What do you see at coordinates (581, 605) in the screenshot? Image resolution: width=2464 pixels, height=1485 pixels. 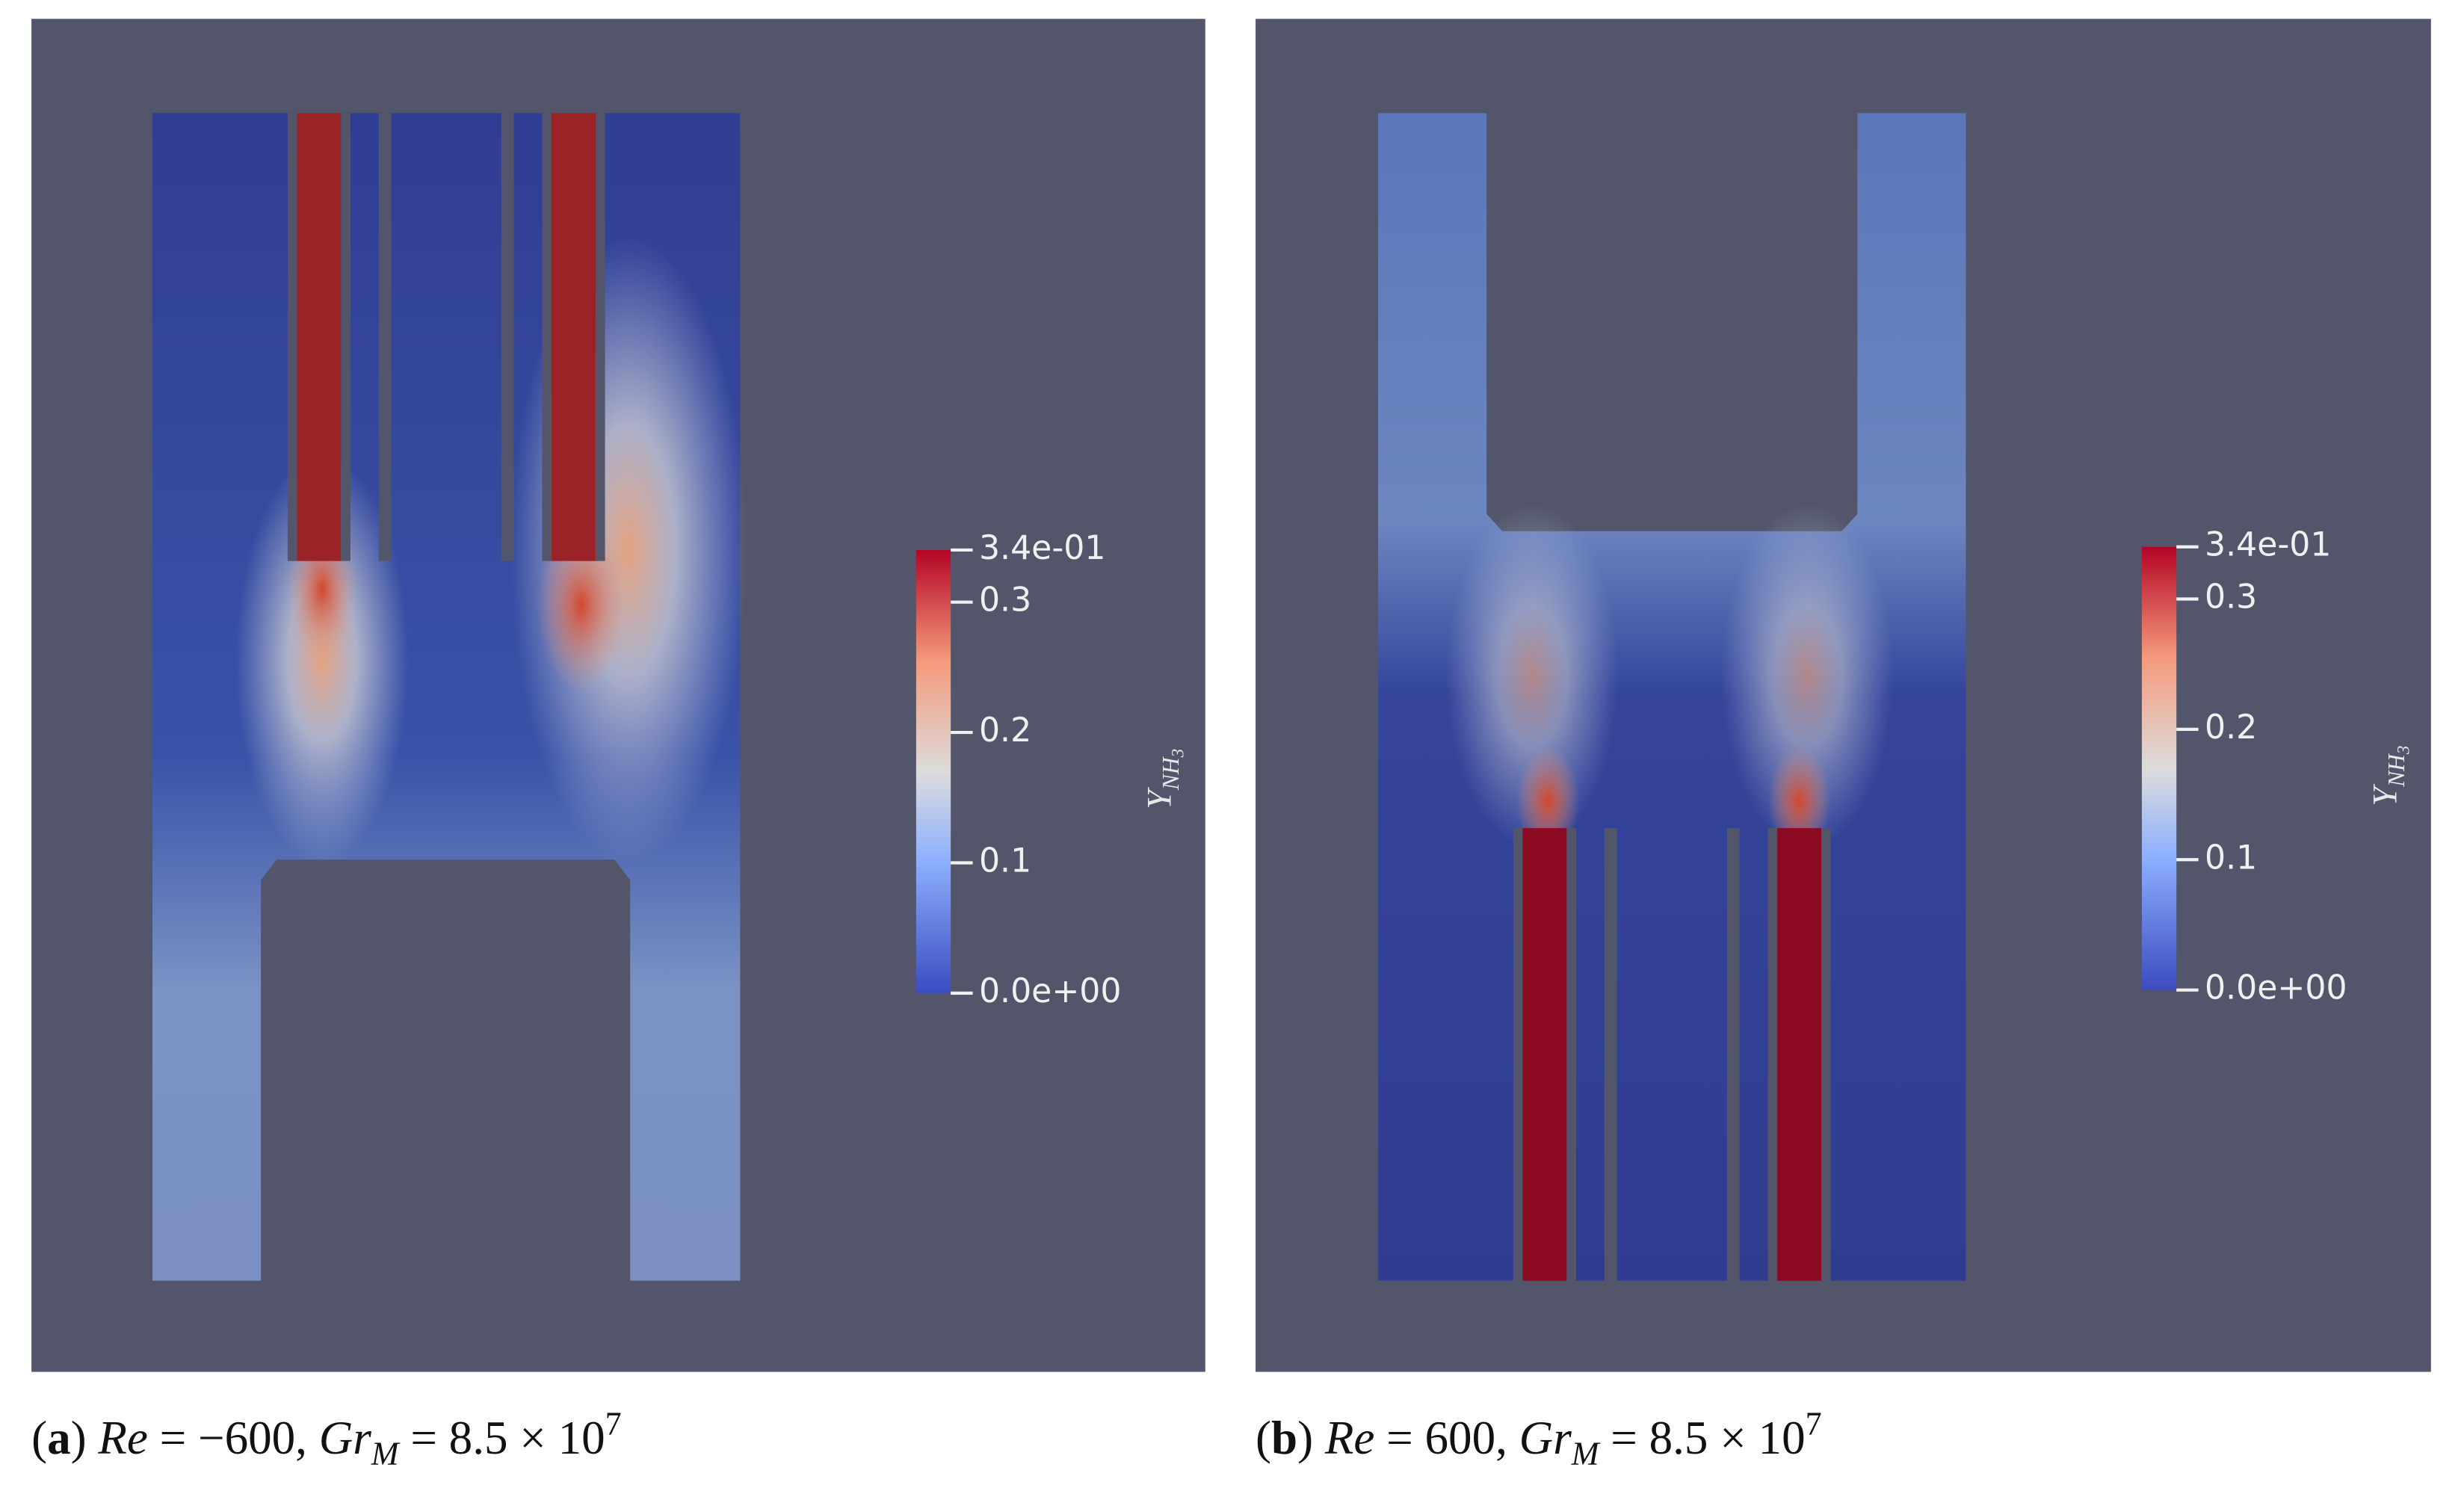 I see `plume-core` at bounding box center [581, 605].